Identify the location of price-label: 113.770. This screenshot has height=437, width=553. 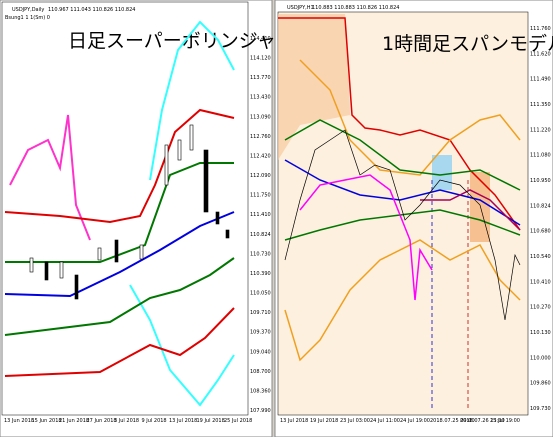
(260, 78).